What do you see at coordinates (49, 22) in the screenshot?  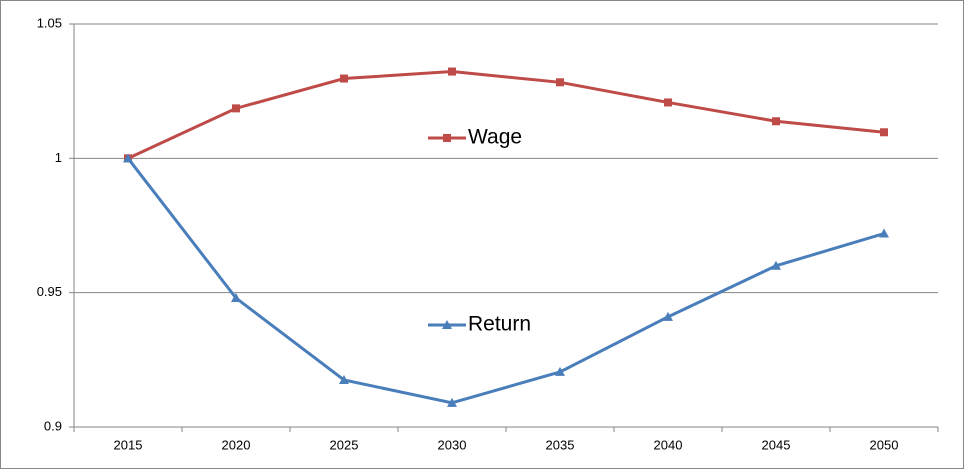 I see `y-tick-label: 1.05` at bounding box center [49, 22].